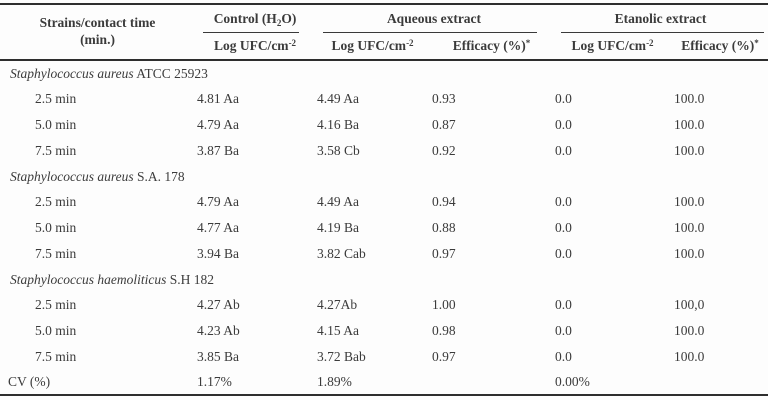 The width and height of the screenshot is (768, 400). Describe the element at coordinates (338, 227) in the screenshot. I see `aqueous-log-cell: 4.19 Ba` at that location.